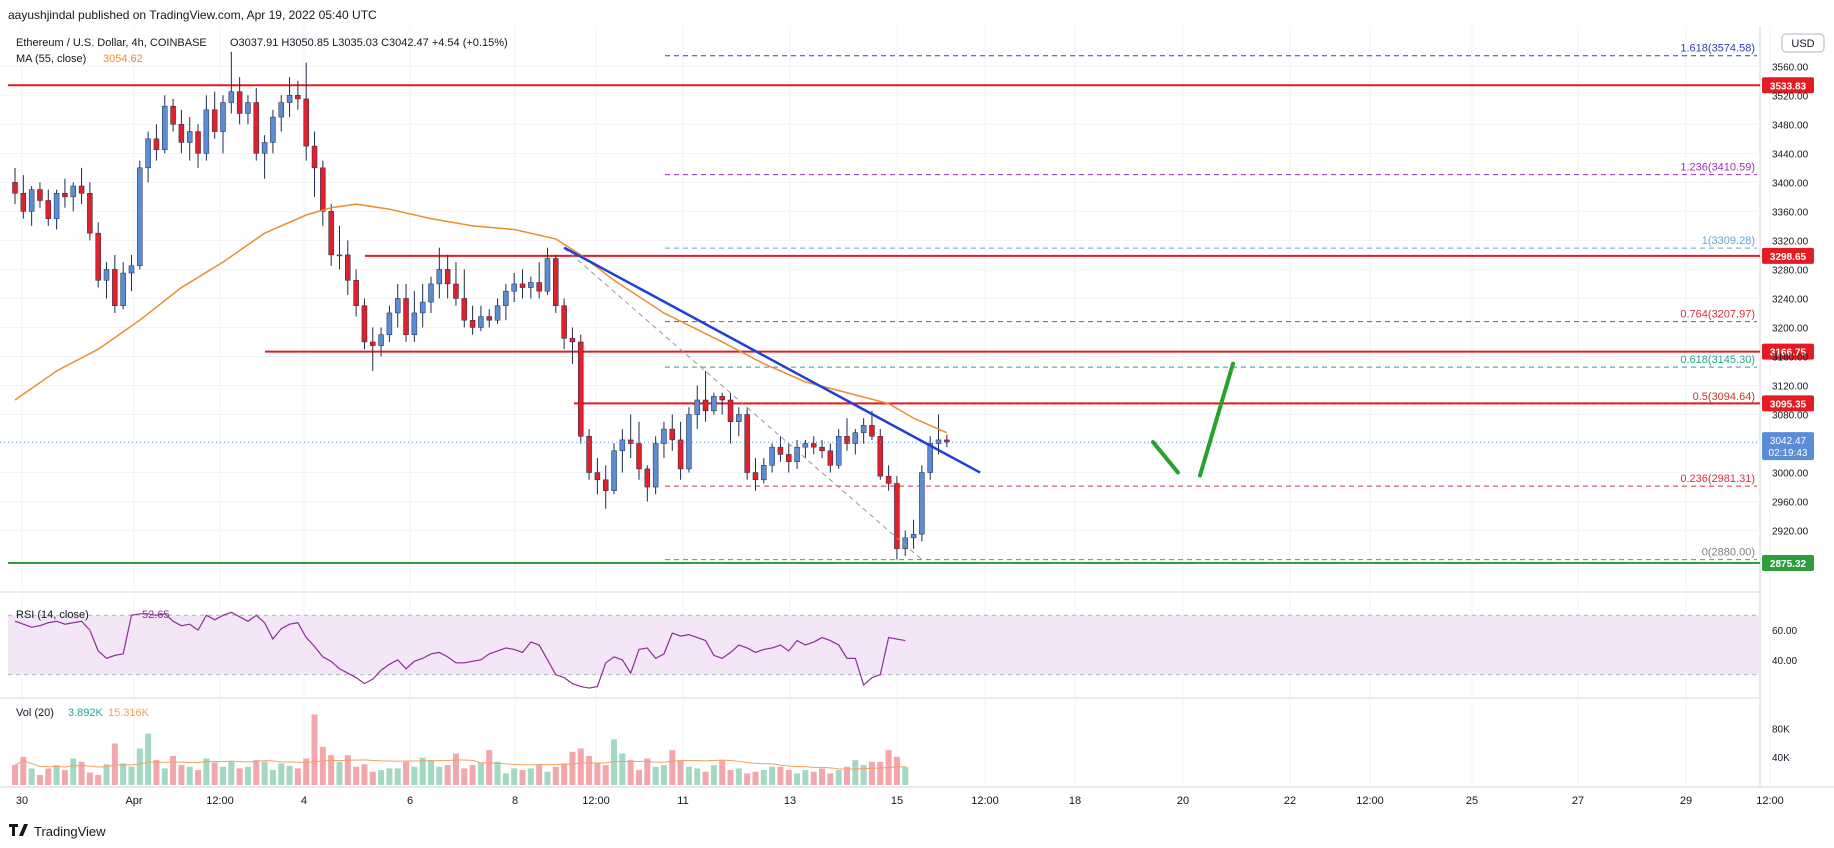 This screenshot has height=848, width=1834. I want to click on ma-legend-label: MA (55, close), so click(51, 59).